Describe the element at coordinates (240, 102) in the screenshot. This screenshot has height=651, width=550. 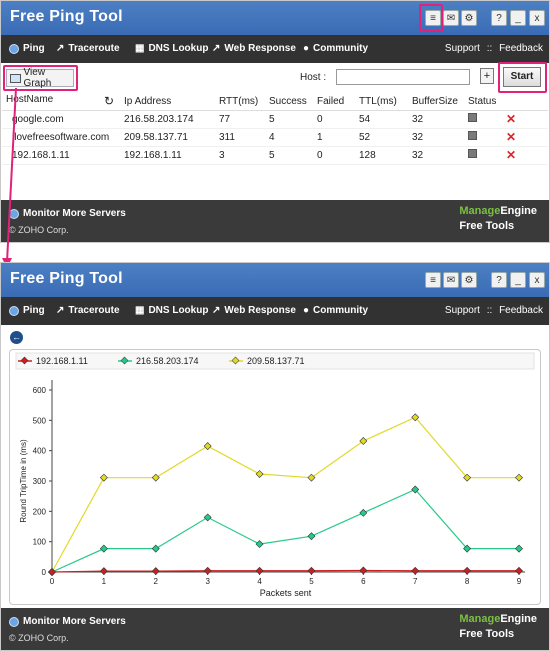
I see `col-rtt: RTT(ms)` at that location.